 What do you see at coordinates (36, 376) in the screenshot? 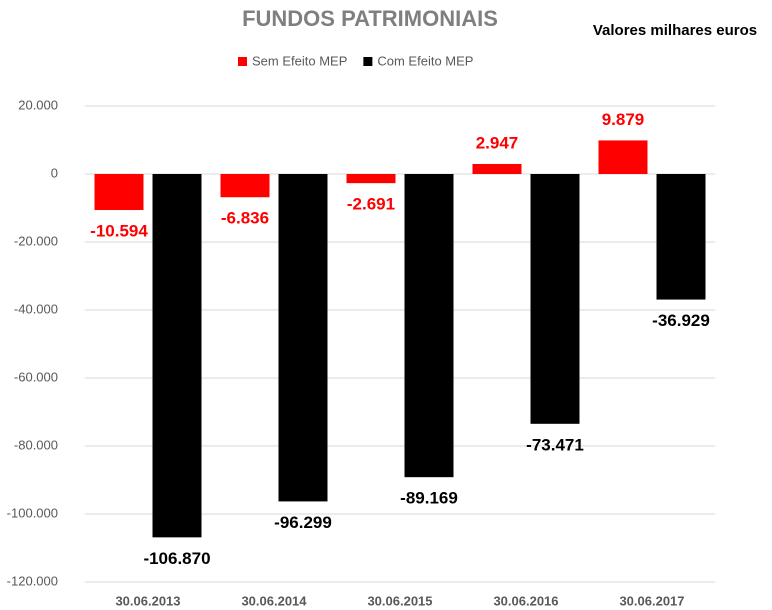
I see `y-tick-label: -60.000` at bounding box center [36, 376].